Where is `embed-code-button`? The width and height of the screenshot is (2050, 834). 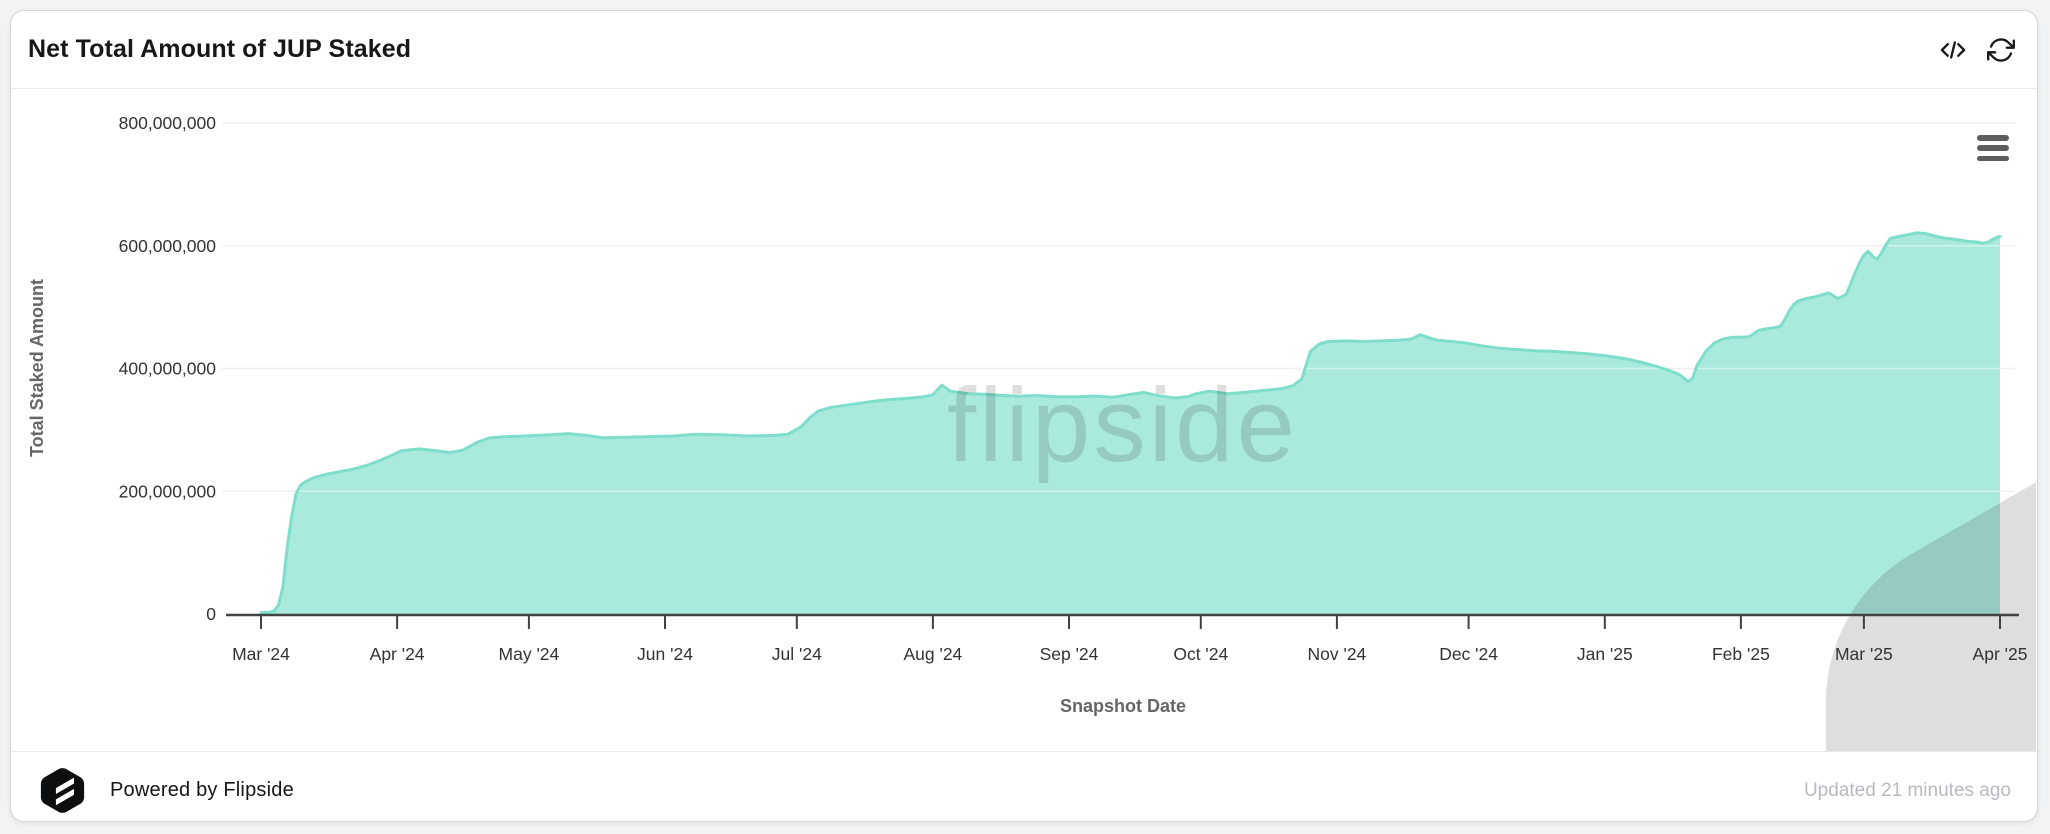
embed-code-button is located at coordinates (1953, 50).